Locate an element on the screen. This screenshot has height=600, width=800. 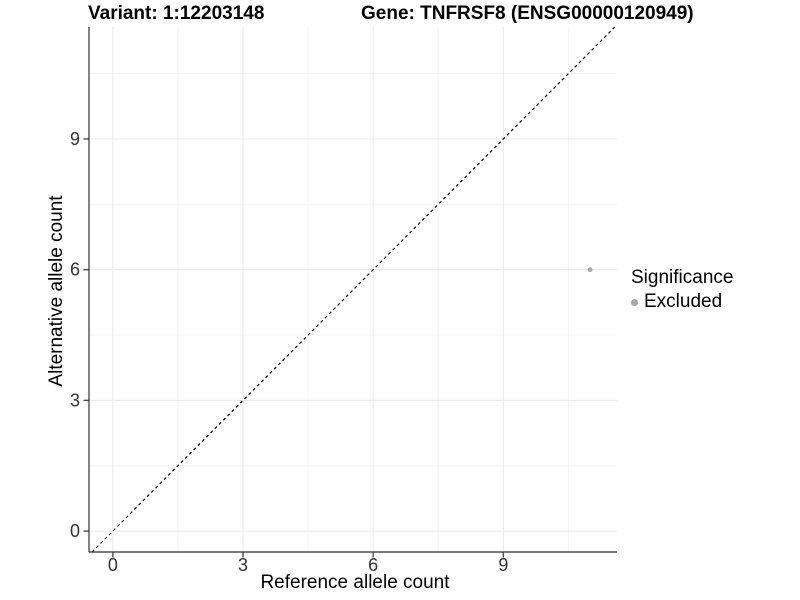
legend-item-excluded: Excluded is located at coordinates (682, 302).